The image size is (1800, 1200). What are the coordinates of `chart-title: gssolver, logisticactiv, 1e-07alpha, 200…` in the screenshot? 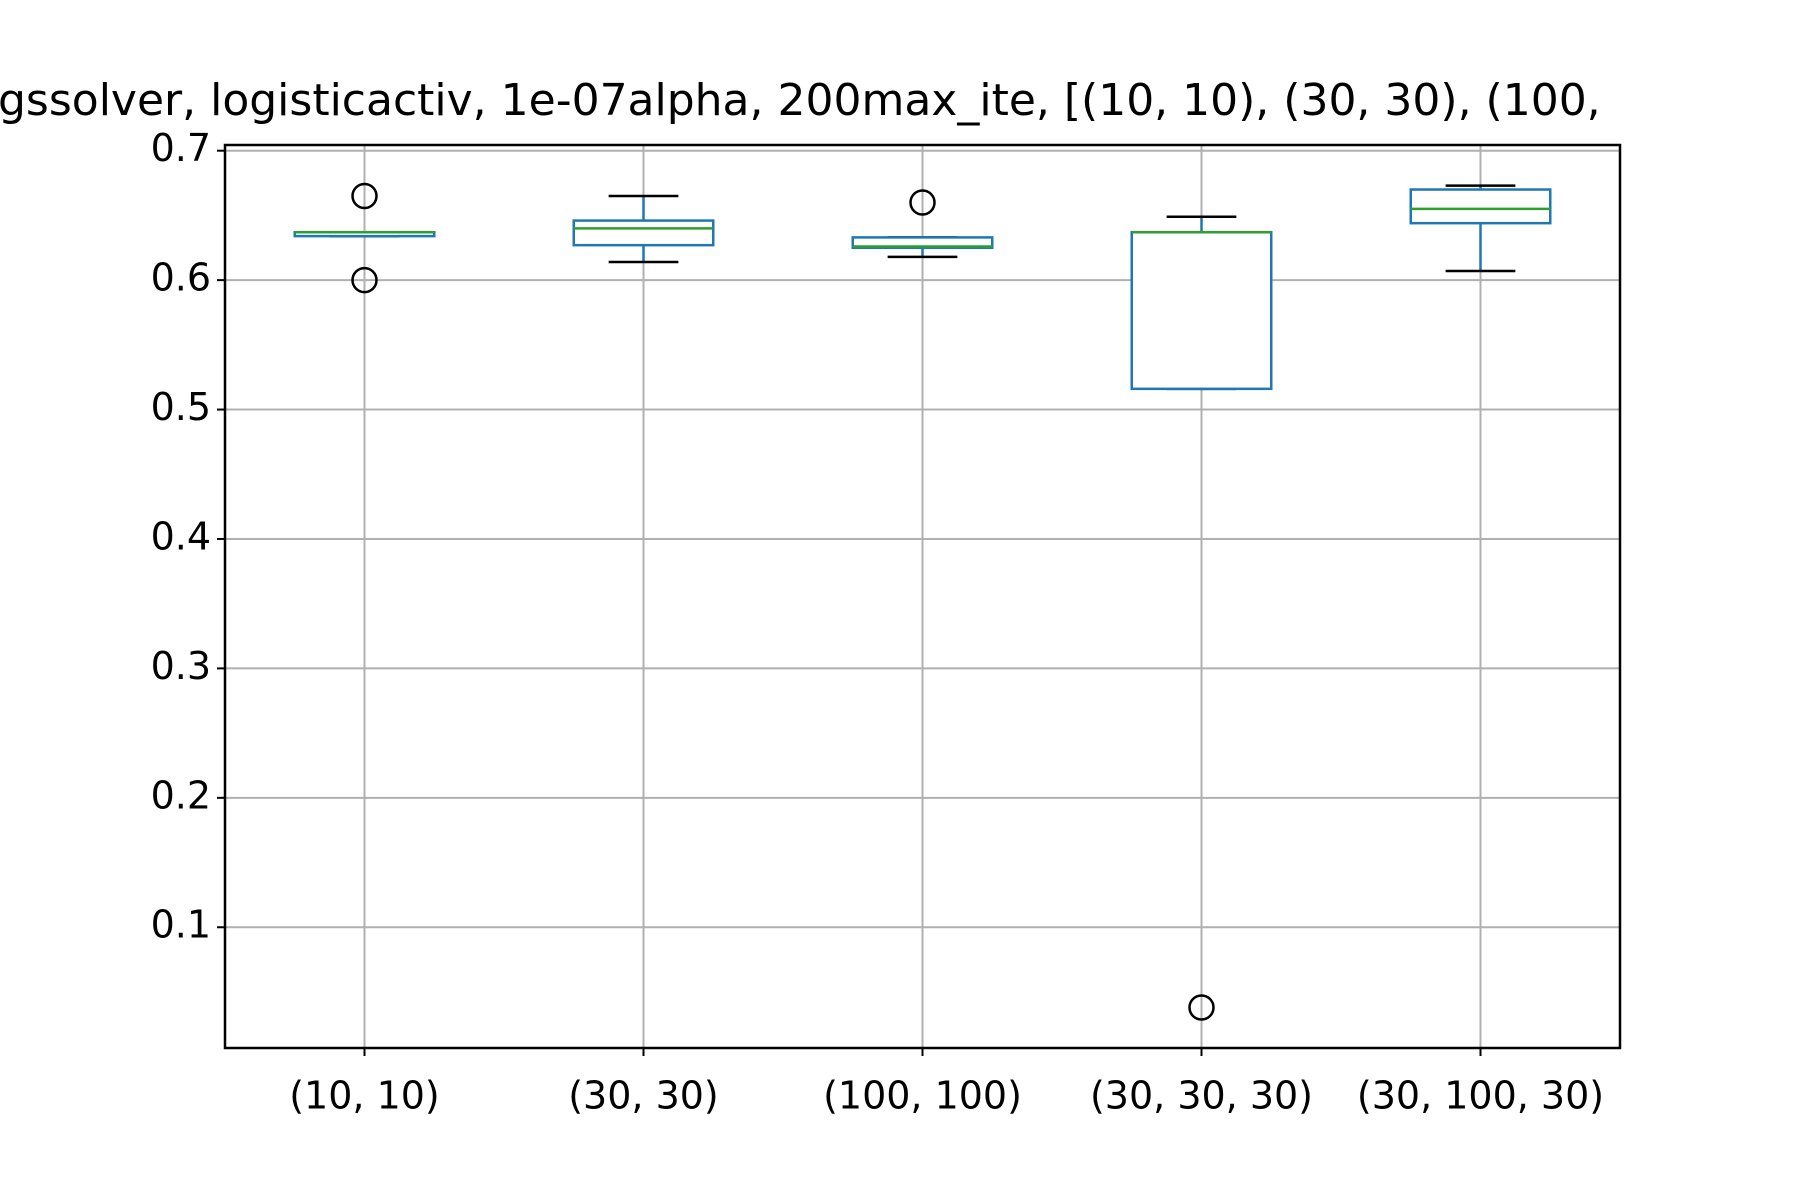 It's located at (800, 100).